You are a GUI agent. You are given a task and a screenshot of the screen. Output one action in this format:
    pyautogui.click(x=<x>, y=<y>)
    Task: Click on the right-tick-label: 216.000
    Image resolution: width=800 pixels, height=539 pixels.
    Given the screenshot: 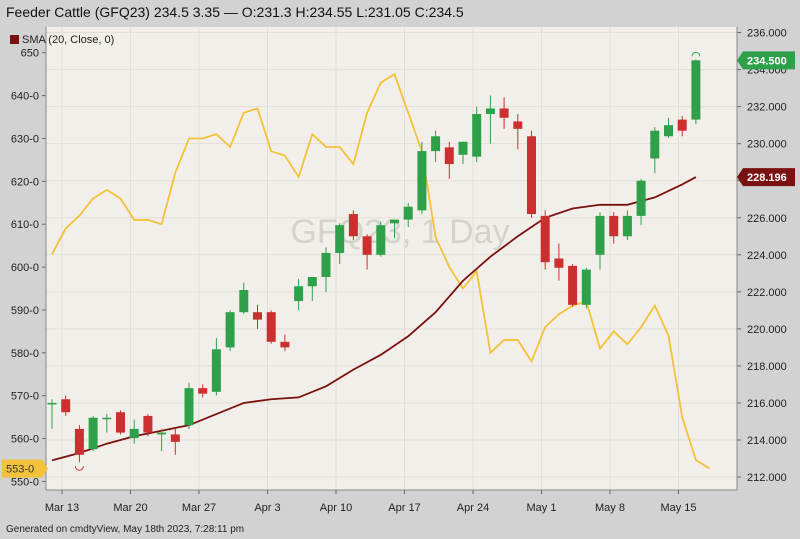 What is the action you would take?
    pyautogui.click(x=767, y=404)
    